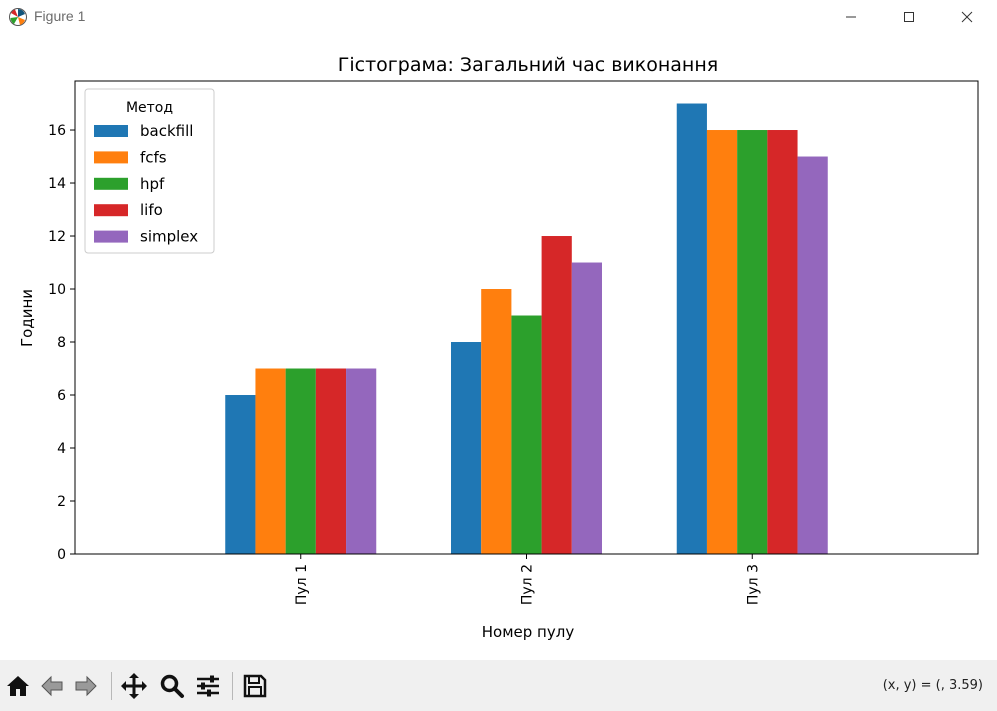 The image size is (997, 711). What do you see at coordinates (932, 685) in the screenshot?
I see `cursor-coordinates: (x, y) = (, 3.59)` at bounding box center [932, 685].